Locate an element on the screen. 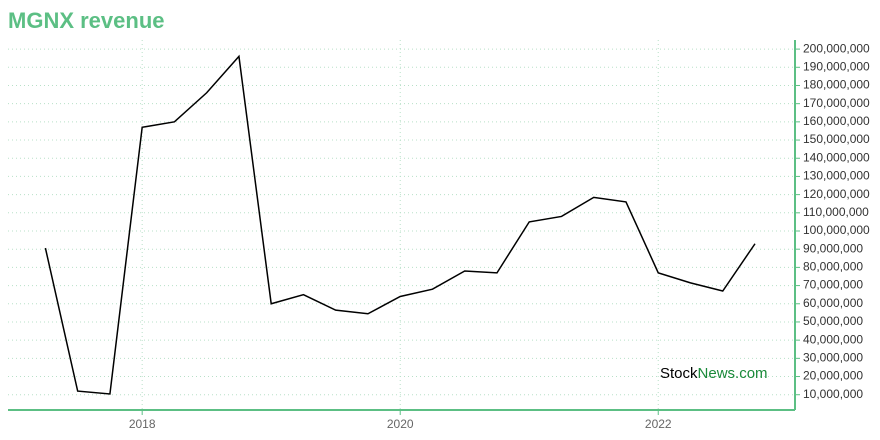 The width and height of the screenshot is (880, 440). chart-title: MGNX revenue is located at coordinates (86, 20).